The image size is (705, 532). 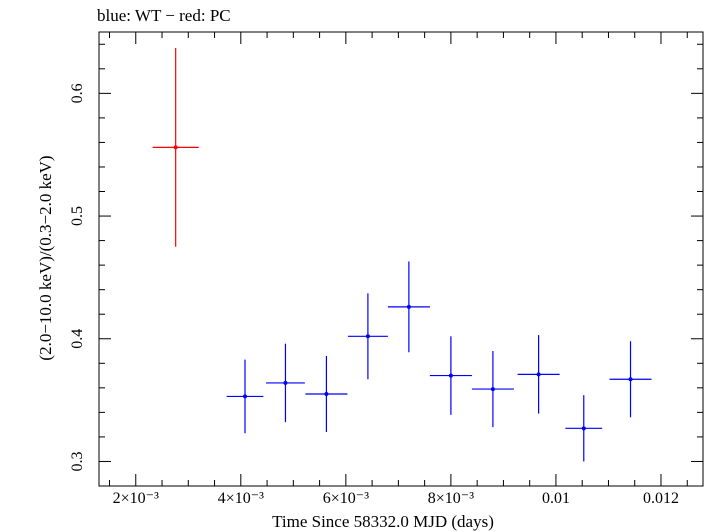 What do you see at coordinates (451, 498) in the screenshot?
I see `x-tick-label: 8×10⁻³` at bounding box center [451, 498].